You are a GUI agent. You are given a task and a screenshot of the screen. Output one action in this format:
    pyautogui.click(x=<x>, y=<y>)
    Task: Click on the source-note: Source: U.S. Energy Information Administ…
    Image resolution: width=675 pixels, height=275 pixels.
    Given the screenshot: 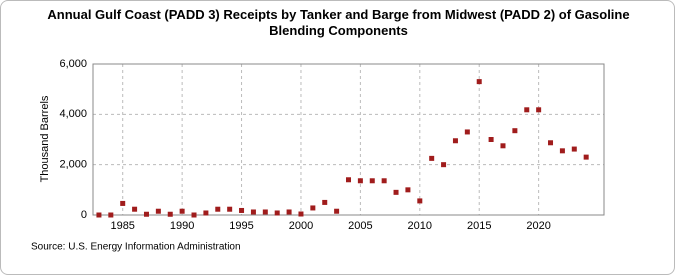 What is the action you would take?
    pyautogui.click(x=136, y=247)
    